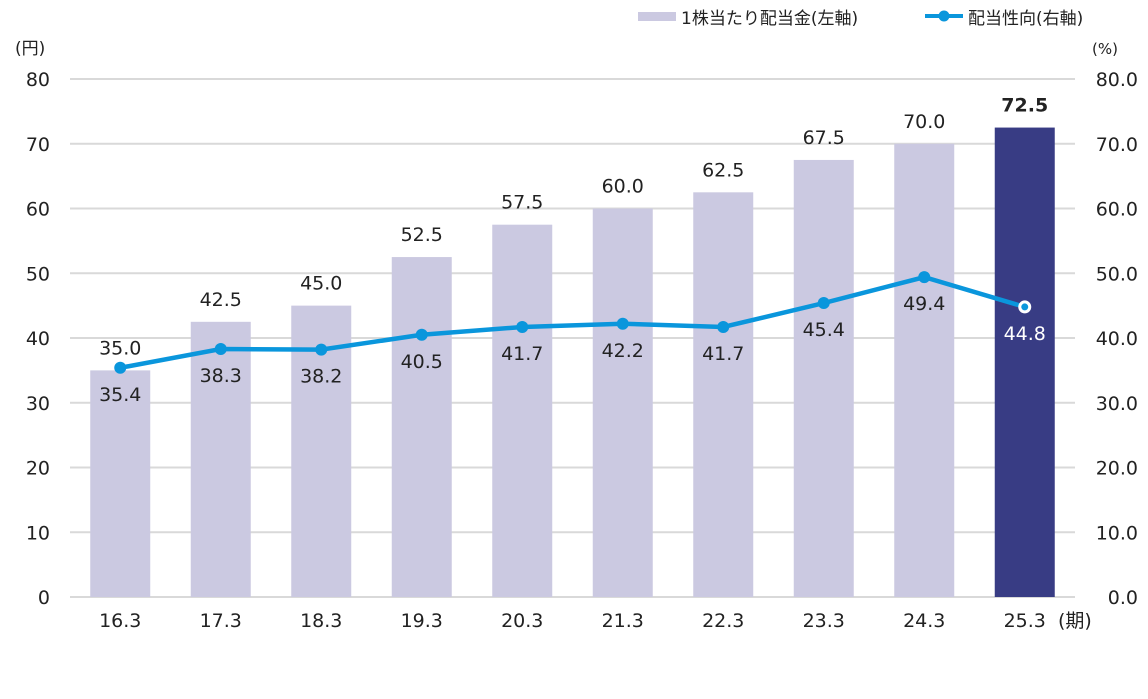  Describe the element at coordinates (321, 377) in the screenshot. I see `line-value-label: 38.2` at that location.